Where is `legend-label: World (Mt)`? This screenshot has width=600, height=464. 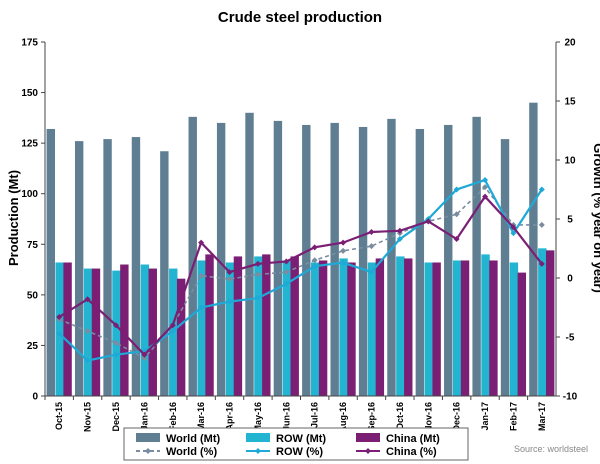
legend-label: World (Mt) is located at coordinates (193, 439).